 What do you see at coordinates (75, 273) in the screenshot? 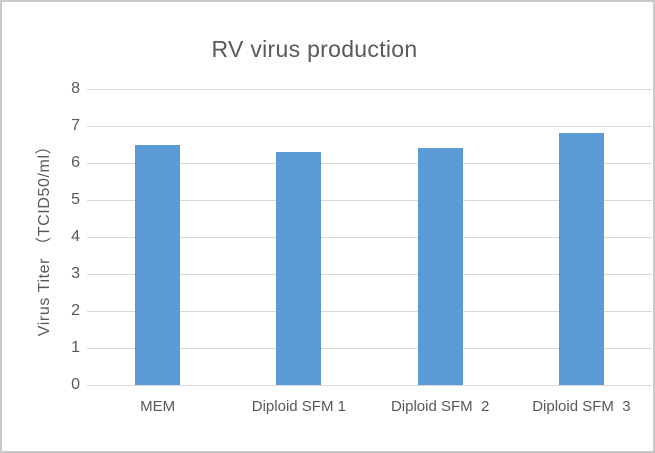
I see `y-tick-label-3: 3` at bounding box center [75, 273].